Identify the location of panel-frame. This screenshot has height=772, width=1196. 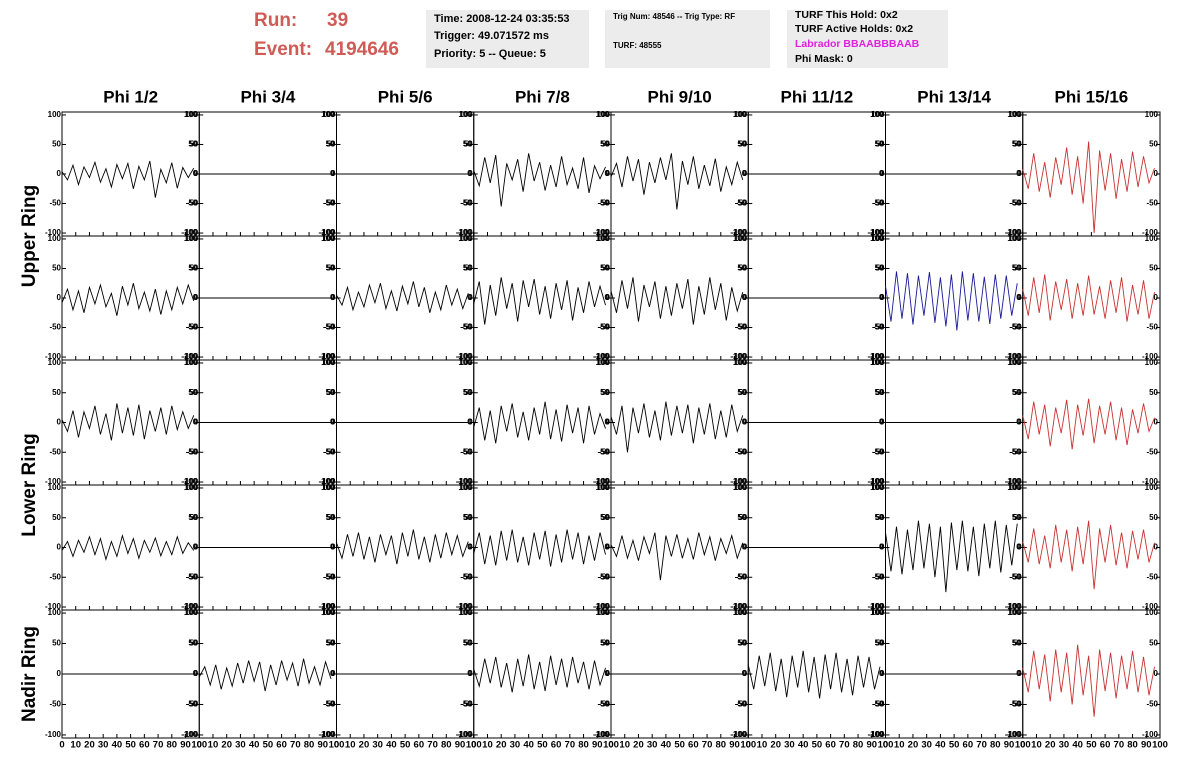
(1091, 547).